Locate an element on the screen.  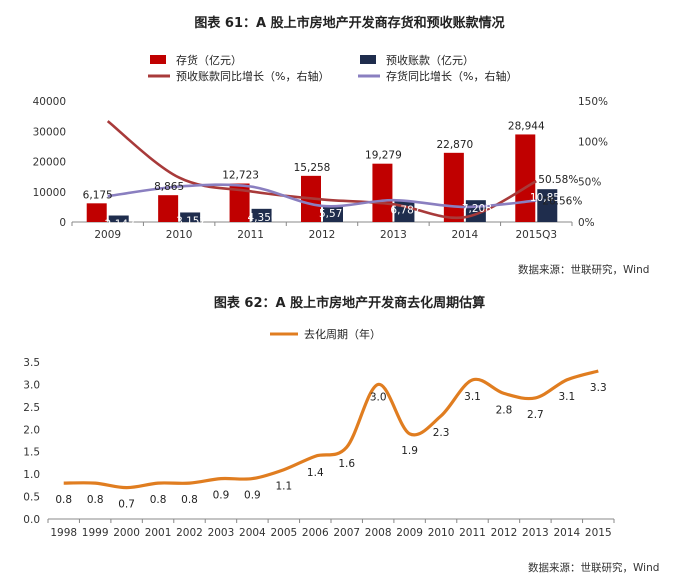
y-tick-label: 1.5 is located at coordinates (31, 453).